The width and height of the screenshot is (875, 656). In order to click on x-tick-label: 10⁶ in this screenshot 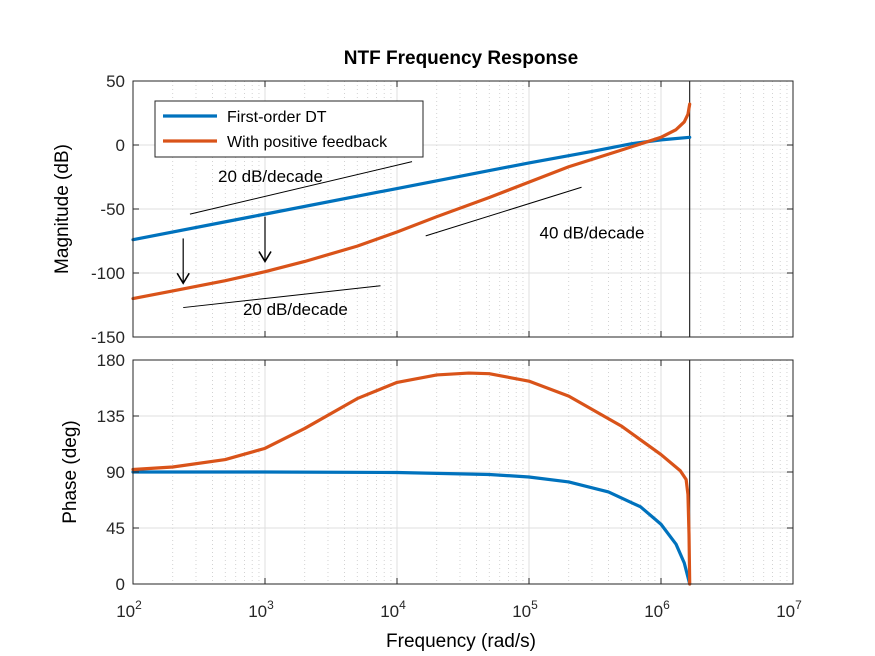, I will do `click(657, 609)`.